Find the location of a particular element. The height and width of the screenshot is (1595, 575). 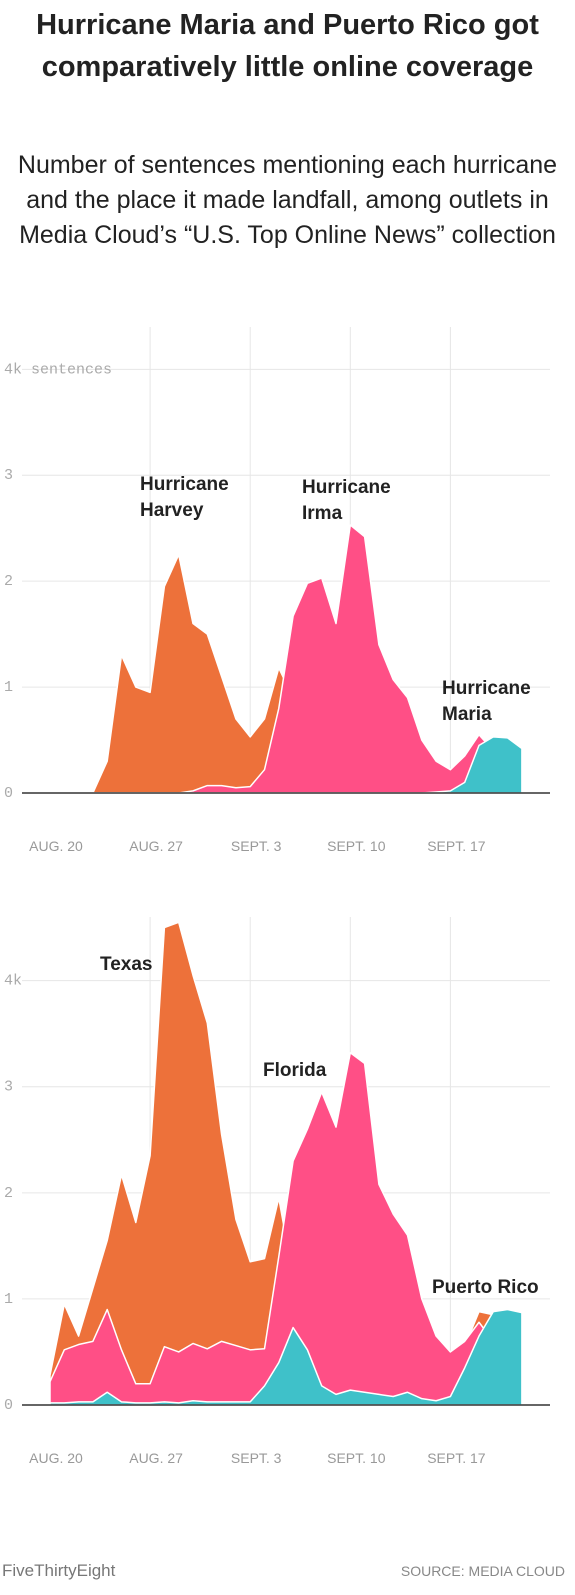

annotation: Puerto Rico is located at coordinates (485, 1287).